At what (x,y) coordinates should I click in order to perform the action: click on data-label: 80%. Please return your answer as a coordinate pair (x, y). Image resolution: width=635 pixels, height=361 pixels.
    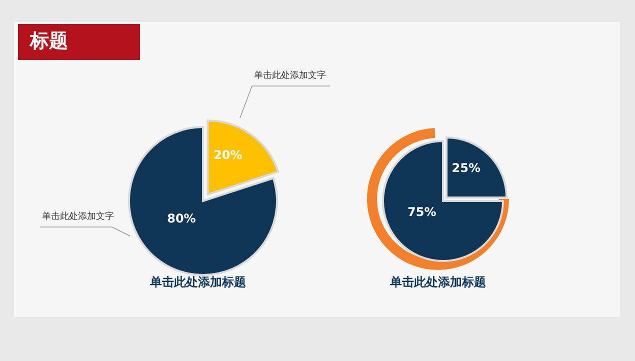
    Looking at the image, I should click on (181, 219).